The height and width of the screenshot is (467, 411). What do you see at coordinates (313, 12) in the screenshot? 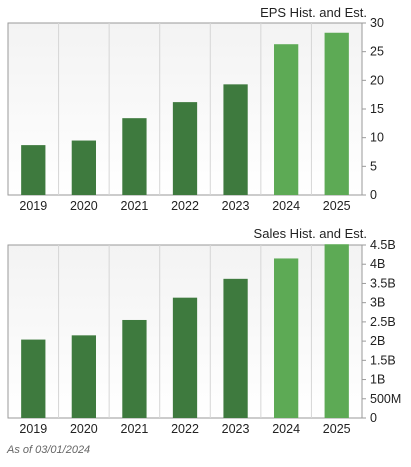
I see `eps-chart-title: EPS Hist. and Est.` at bounding box center [313, 12].